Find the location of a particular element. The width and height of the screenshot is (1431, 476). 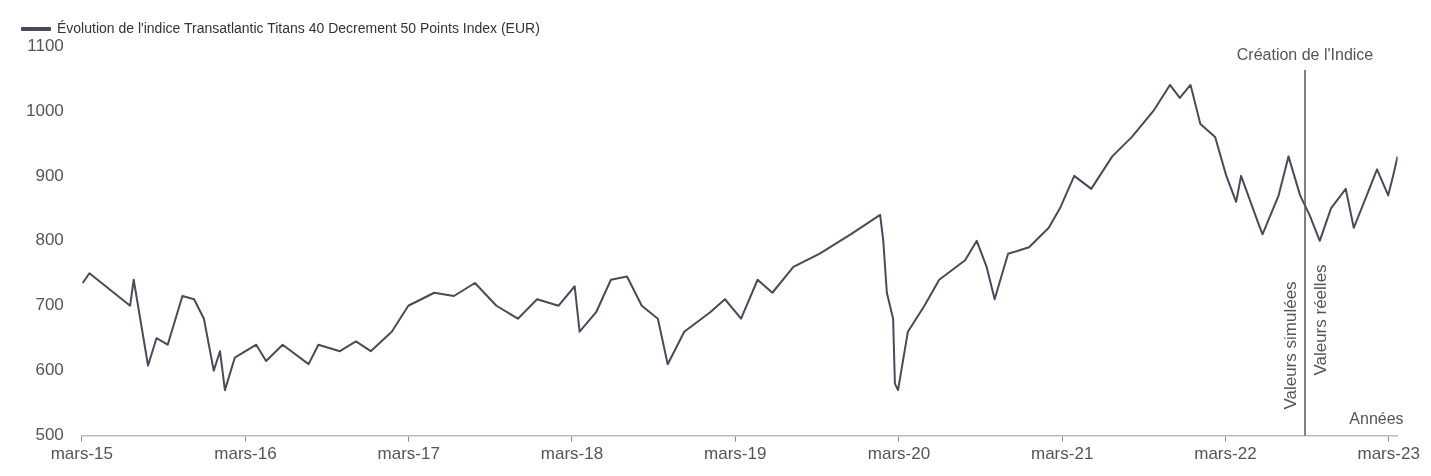

annotation: Valeurs simulées is located at coordinates (1290, 345).